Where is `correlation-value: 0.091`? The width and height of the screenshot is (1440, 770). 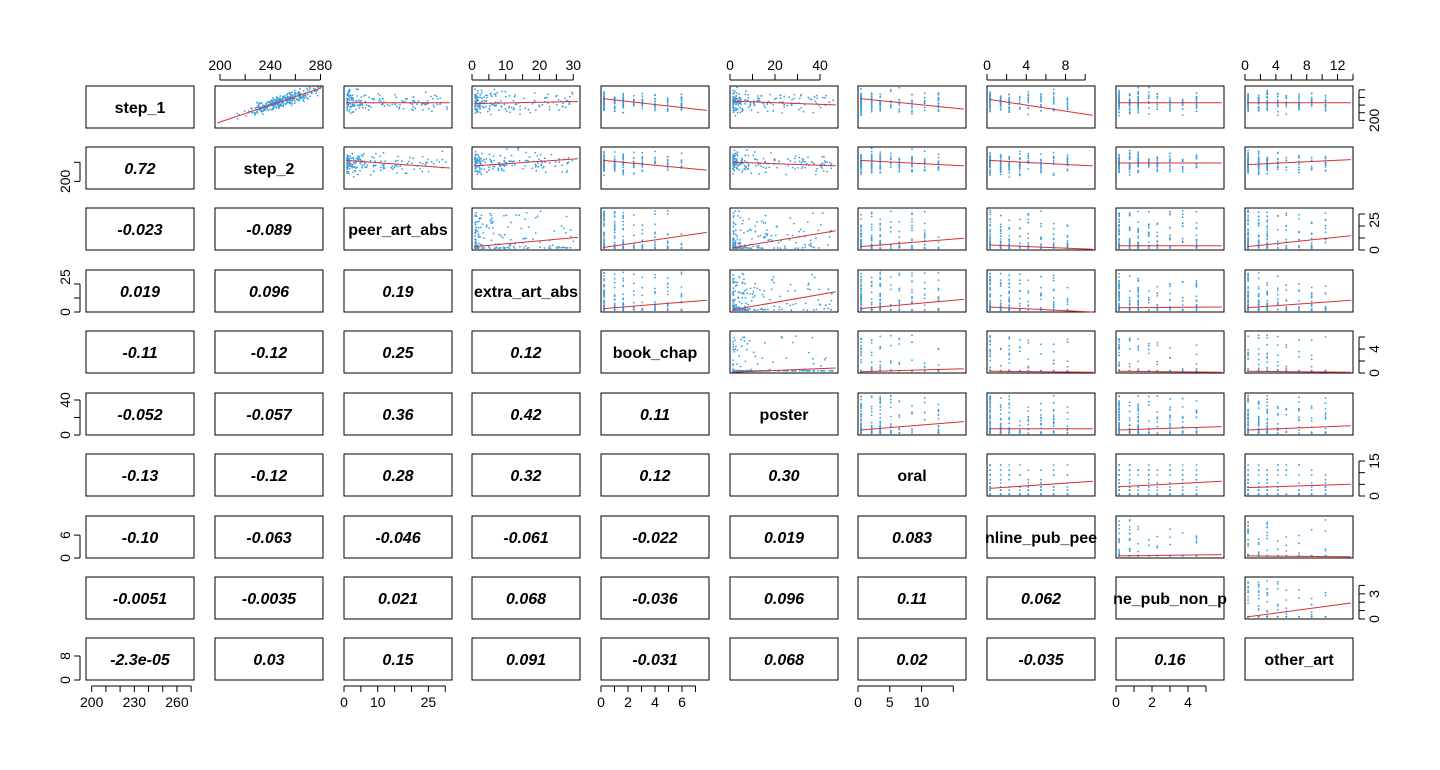
correlation-value: 0.091 is located at coordinates (526, 660).